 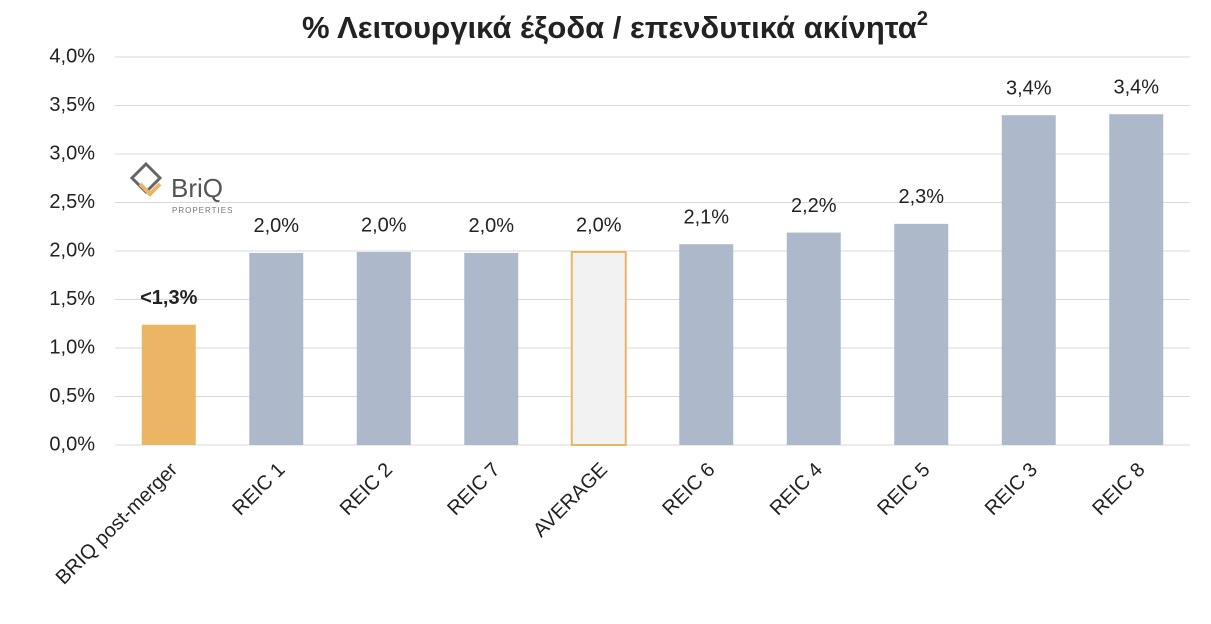 What do you see at coordinates (473, 489) in the screenshot?
I see `x-tick-label: REIC 7` at bounding box center [473, 489].